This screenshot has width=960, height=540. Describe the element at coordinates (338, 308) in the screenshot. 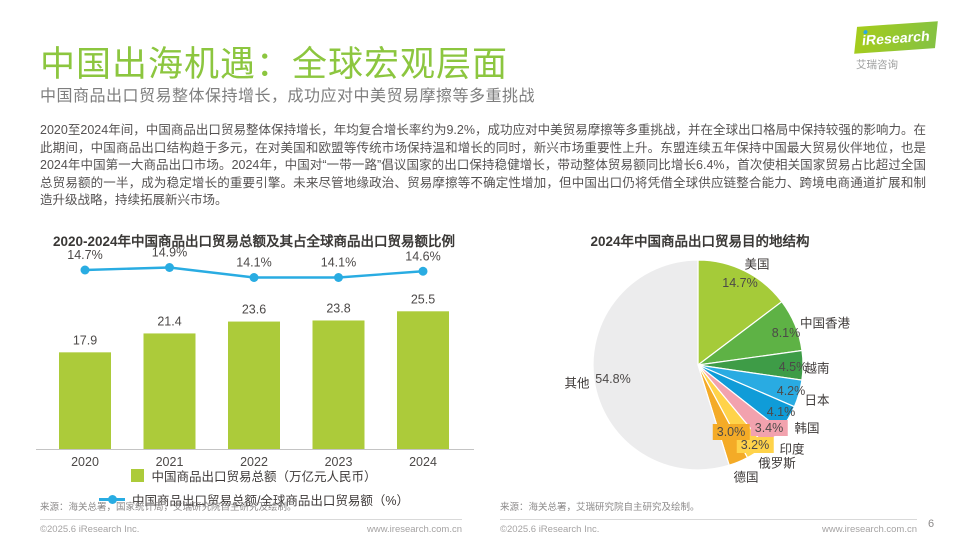

I see `bar-value-label: 23.8` at that location.